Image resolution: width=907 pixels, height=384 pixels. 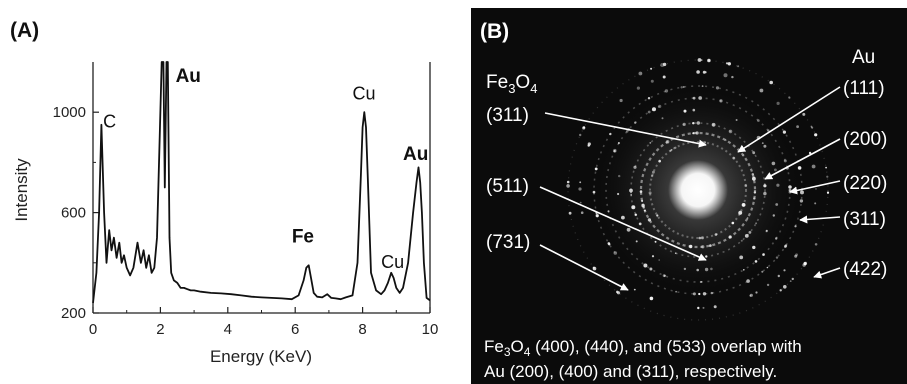 What do you see at coordinates (160, 329) in the screenshot?
I see `x-tick-label: 2` at bounding box center [160, 329].